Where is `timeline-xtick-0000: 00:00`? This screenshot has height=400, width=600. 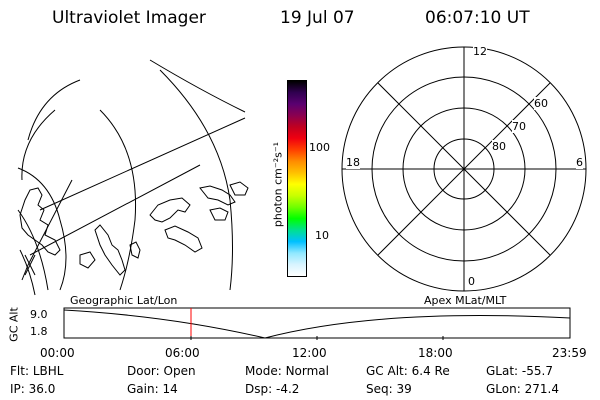
timeline-xtick-0000: 00:00 is located at coordinates (57, 353).